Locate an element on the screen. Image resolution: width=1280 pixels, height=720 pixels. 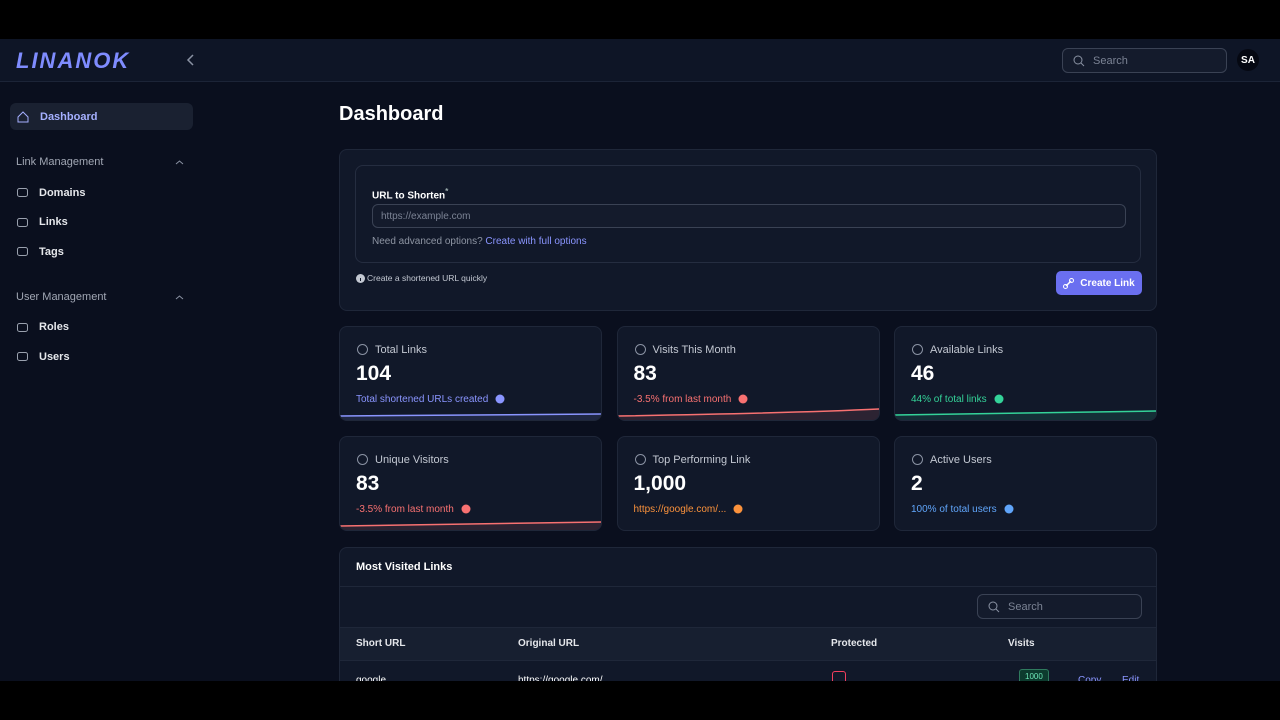
home-icon is located at coordinates (23, 117).